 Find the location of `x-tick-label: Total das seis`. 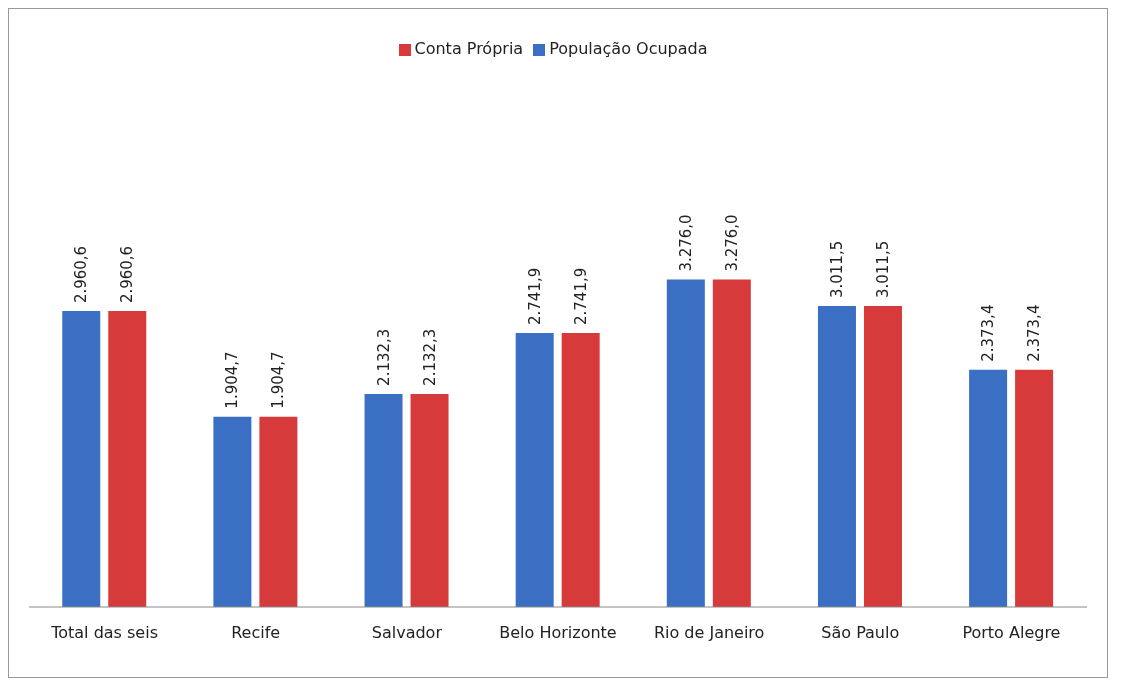

x-tick-label: Total das seis is located at coordinates (104, 633).